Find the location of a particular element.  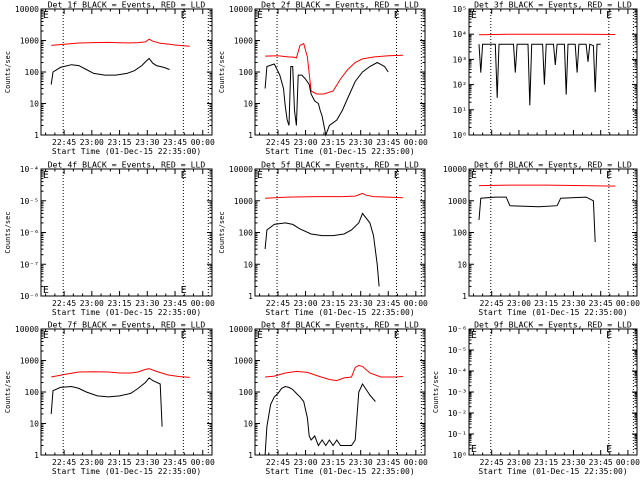

panel-title: Det 2f BLACK = Events, RED = LLD is located at coordinates (340, 5).